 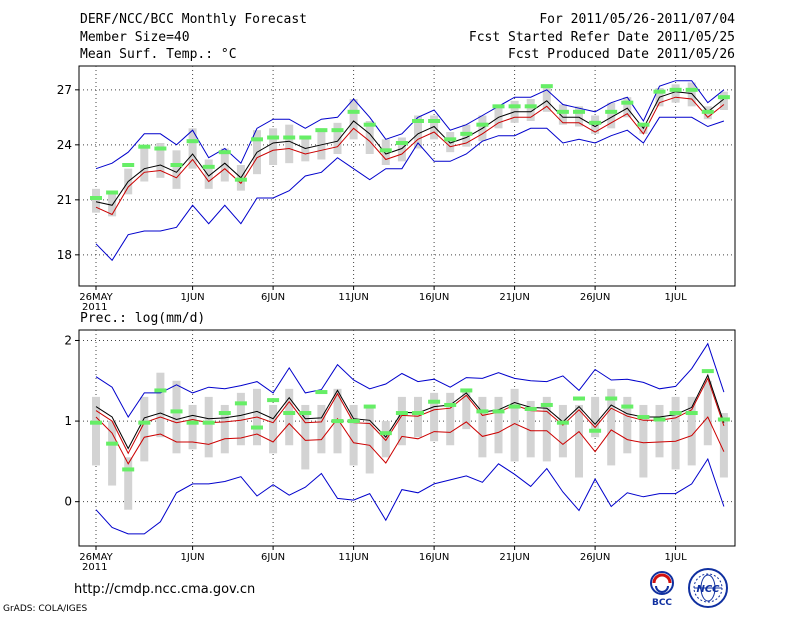 I want to click on fcst-produced-date: Fcst Produced Date 2011/05/26, so click(x=621, y=54).